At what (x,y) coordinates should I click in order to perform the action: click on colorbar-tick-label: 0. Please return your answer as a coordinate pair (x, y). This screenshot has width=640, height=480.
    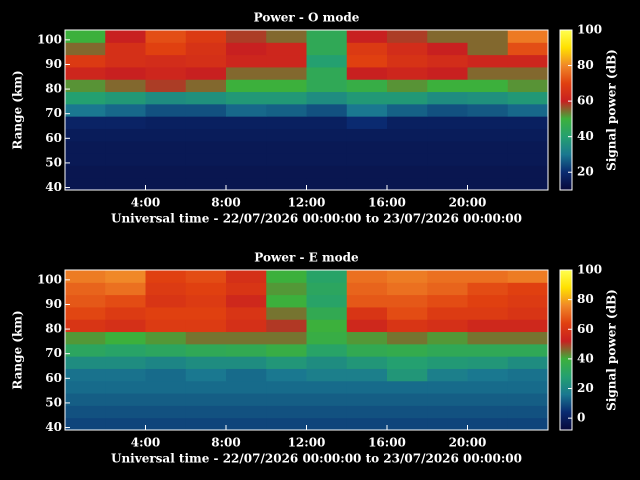
    Looking at the image, I should click on (581, 418).